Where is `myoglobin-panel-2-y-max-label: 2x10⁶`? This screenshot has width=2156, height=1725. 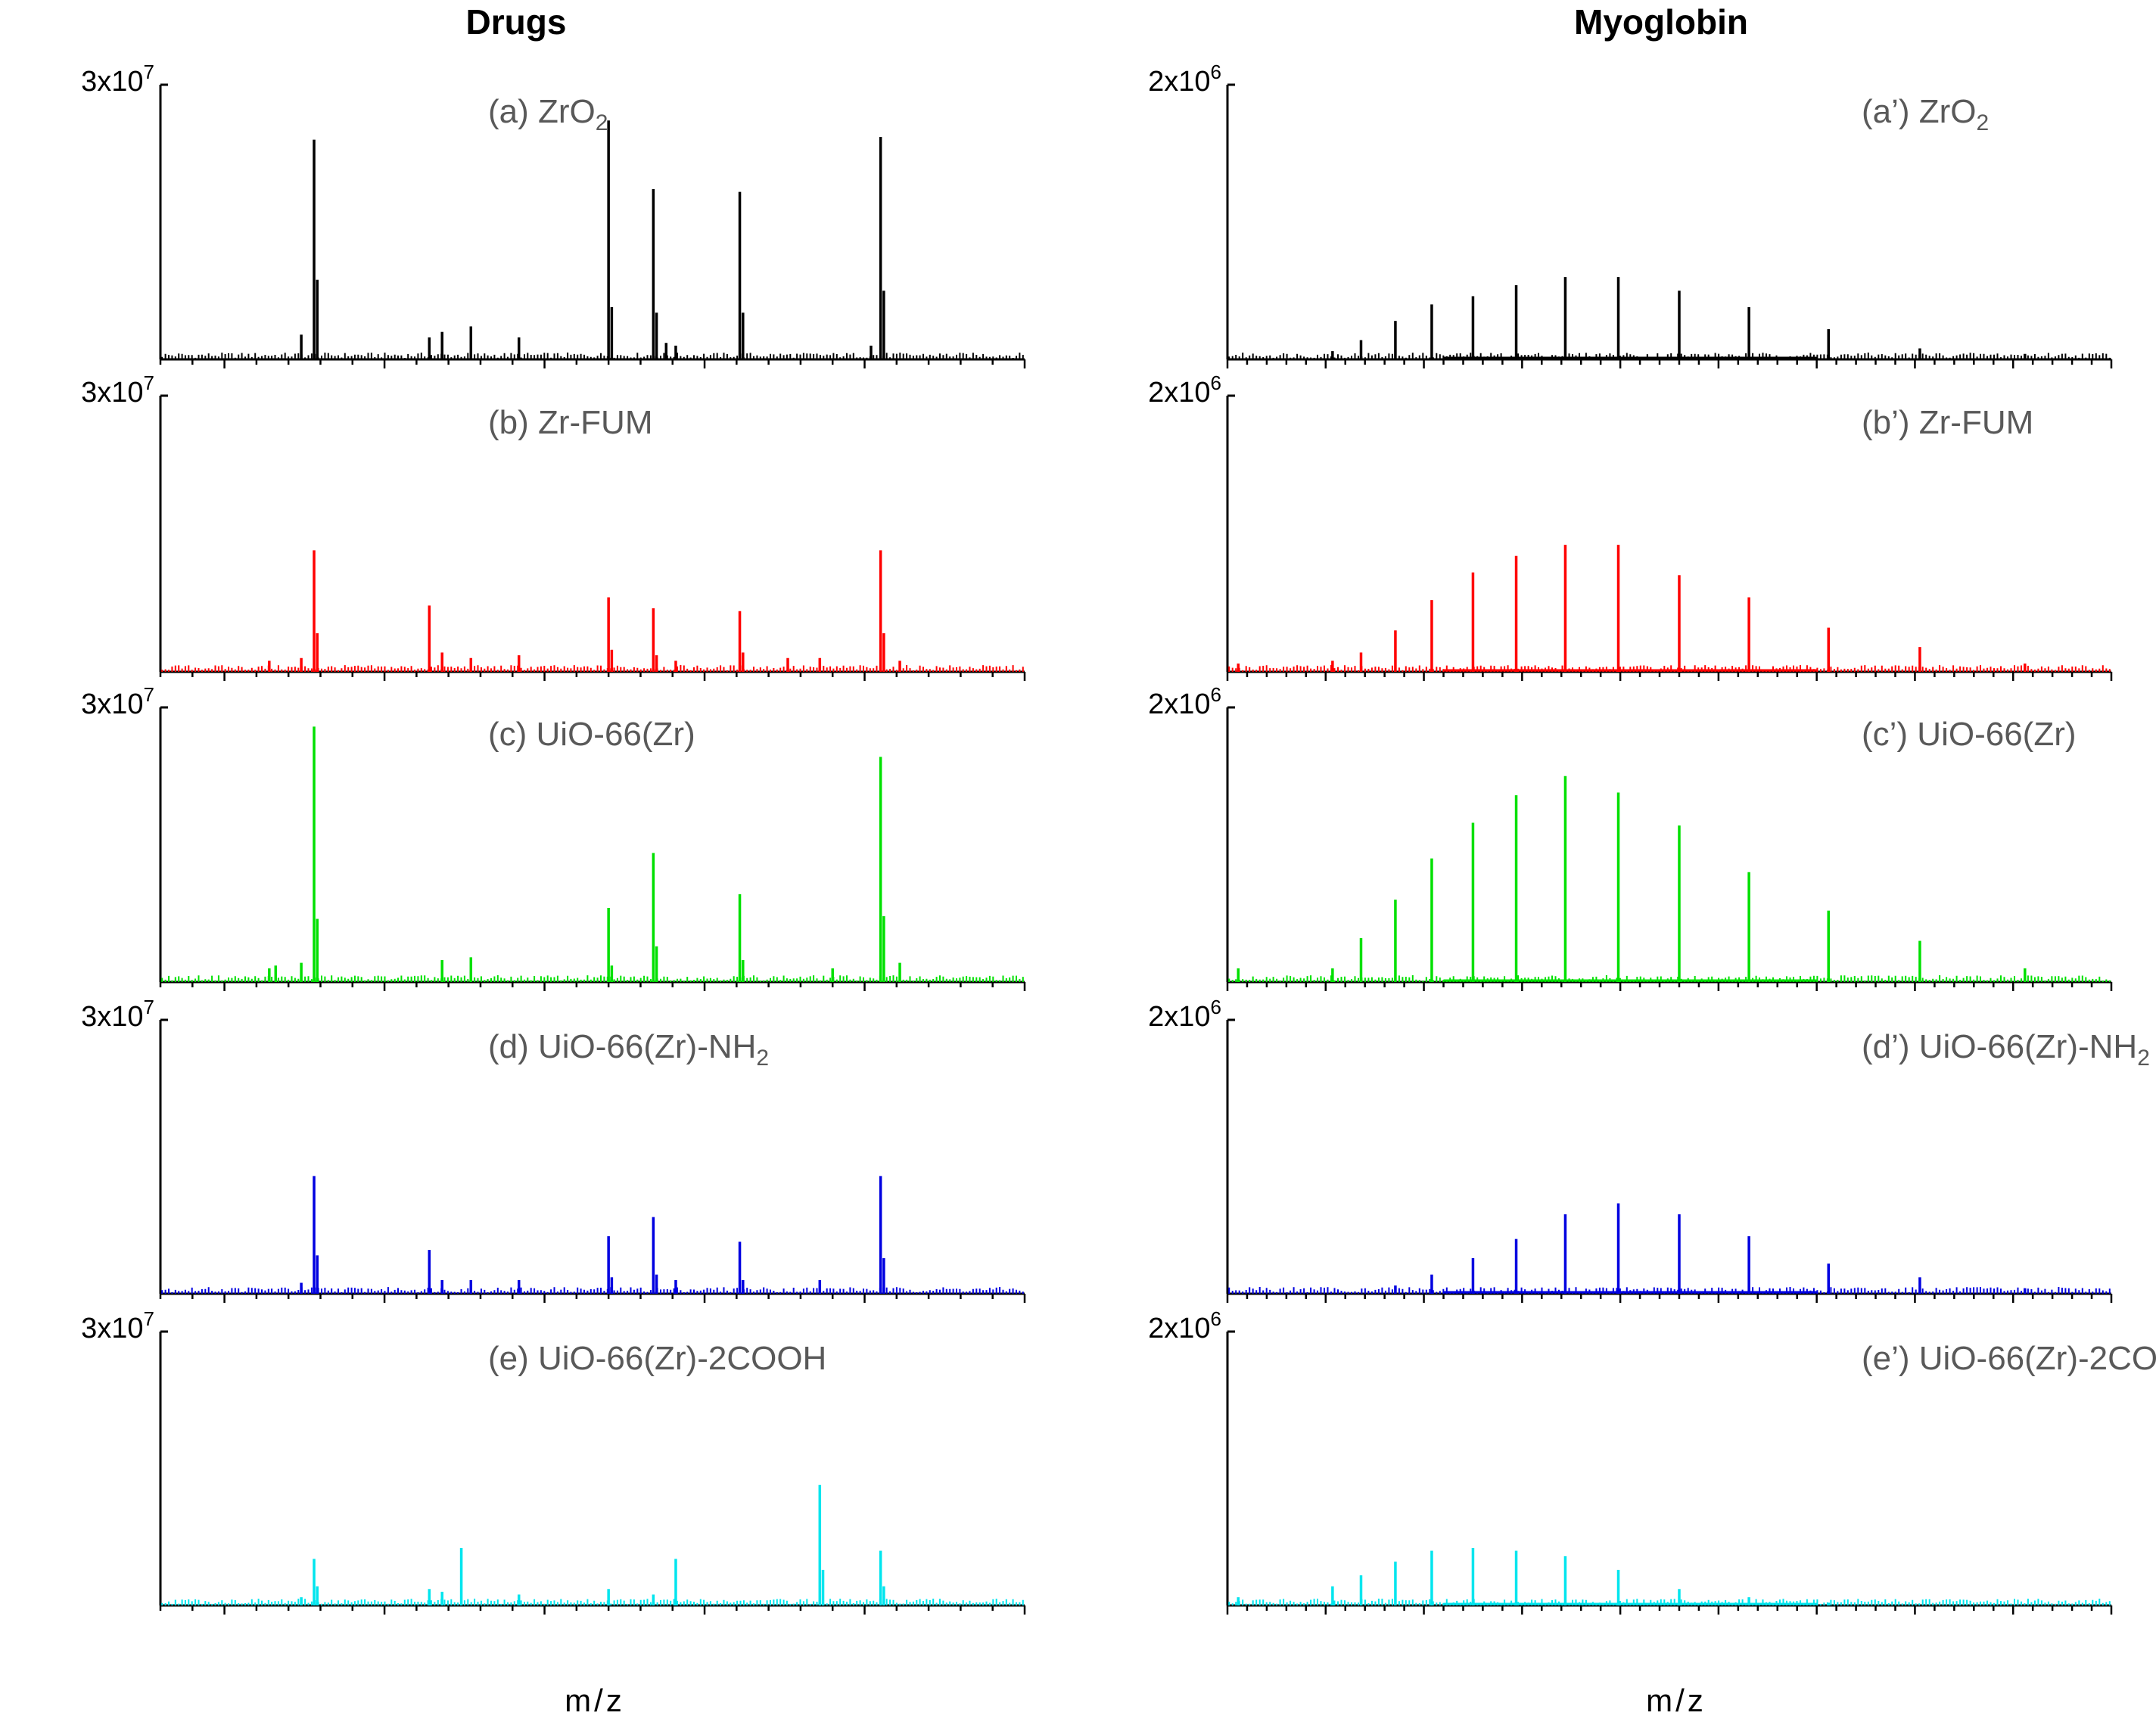 myoglobin-panel-2-y-max-label: 2x10⁶ is located at coordinates (1184, 390).